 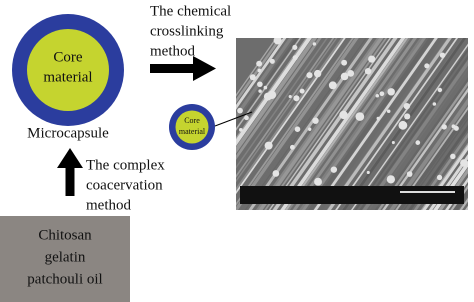 What do you see at coordinates (190, 11) in the screenshot?
I see `crosslinking-label: The chemical` at bounding box center [190, 11].